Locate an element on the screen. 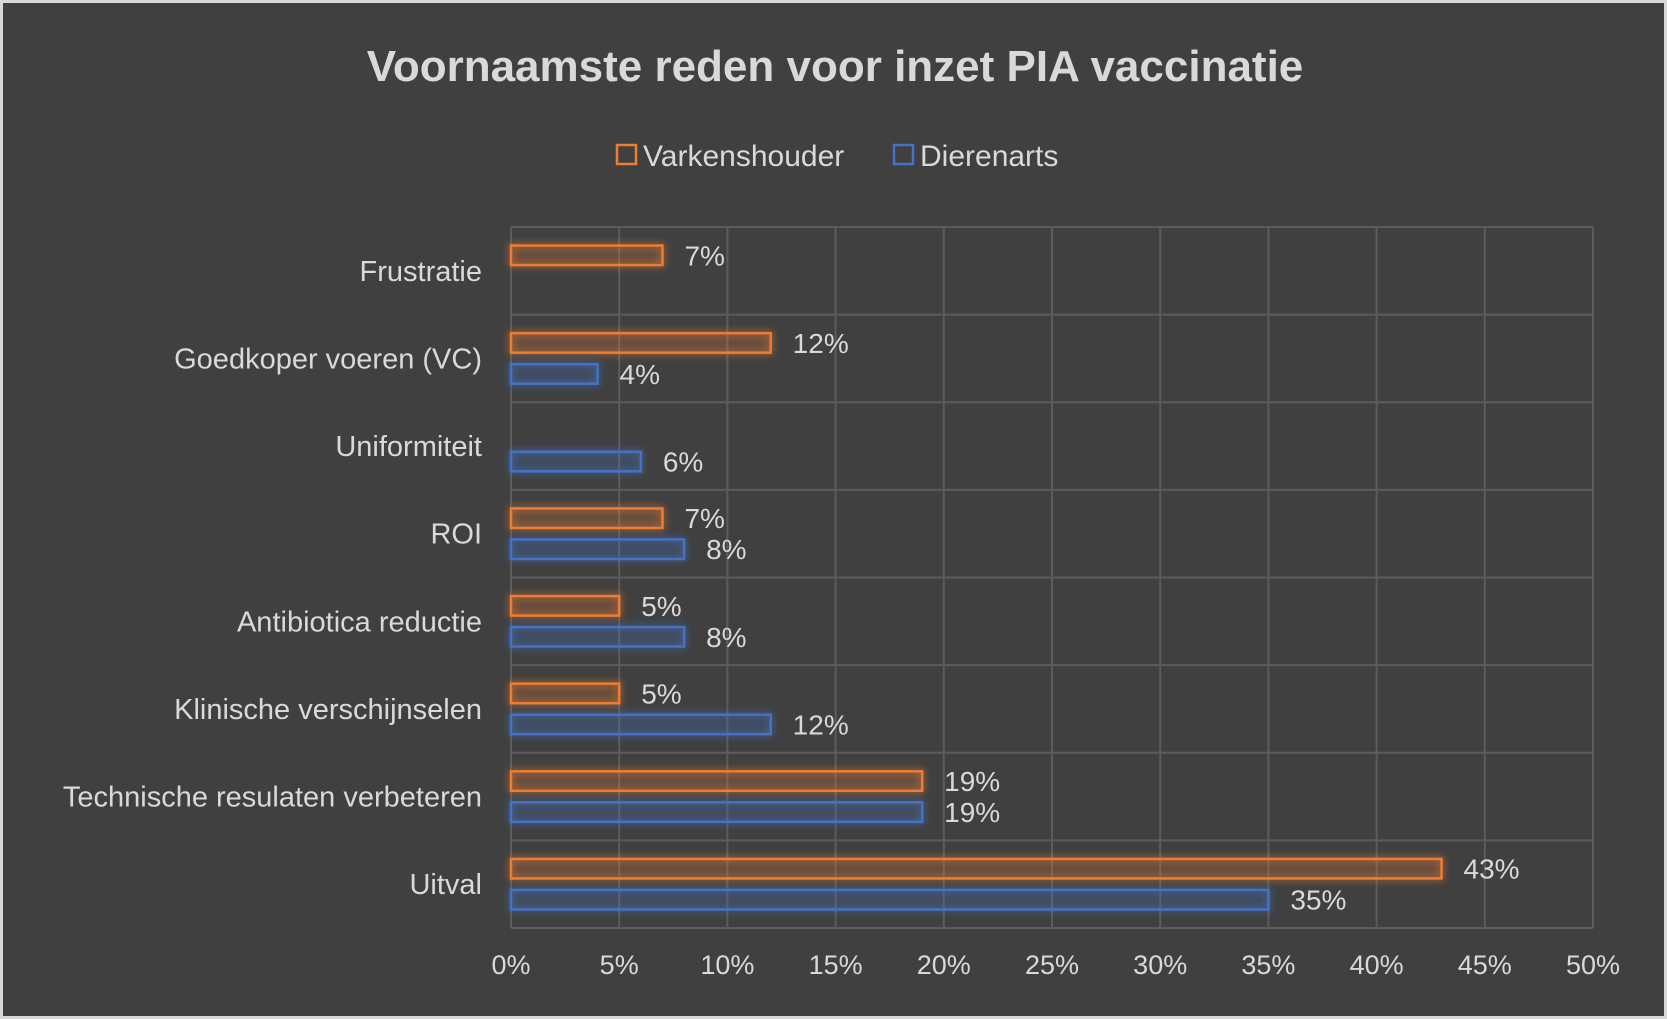  bar-varkenshouder-frustratie is located at coordinates (586, 255).